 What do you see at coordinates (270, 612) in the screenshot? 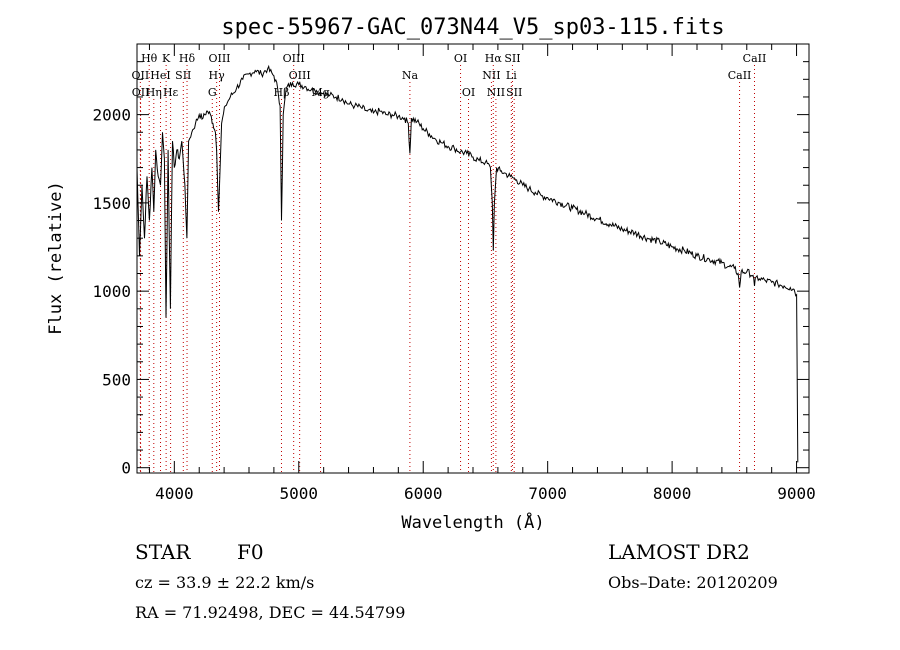
I see `coordinates-text: RA = 71.92498, DEC = 44.54799` at bounding box center [270, 612].